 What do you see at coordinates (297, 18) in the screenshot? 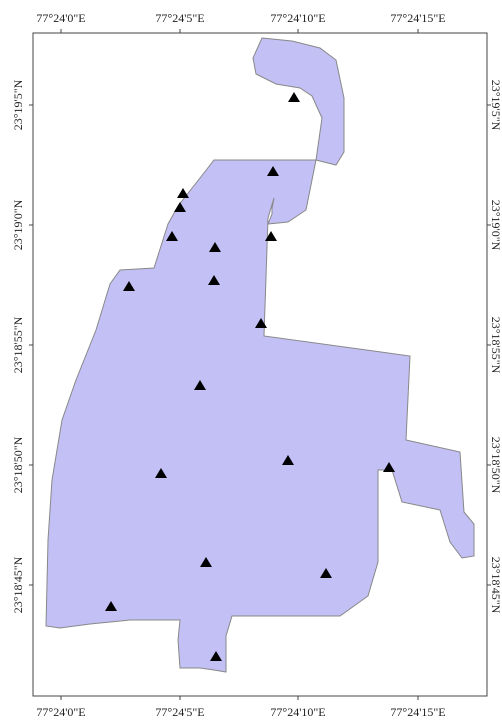
I see `top-lon-label-3: 77°24'10"E` at bounding box center [297, 18].